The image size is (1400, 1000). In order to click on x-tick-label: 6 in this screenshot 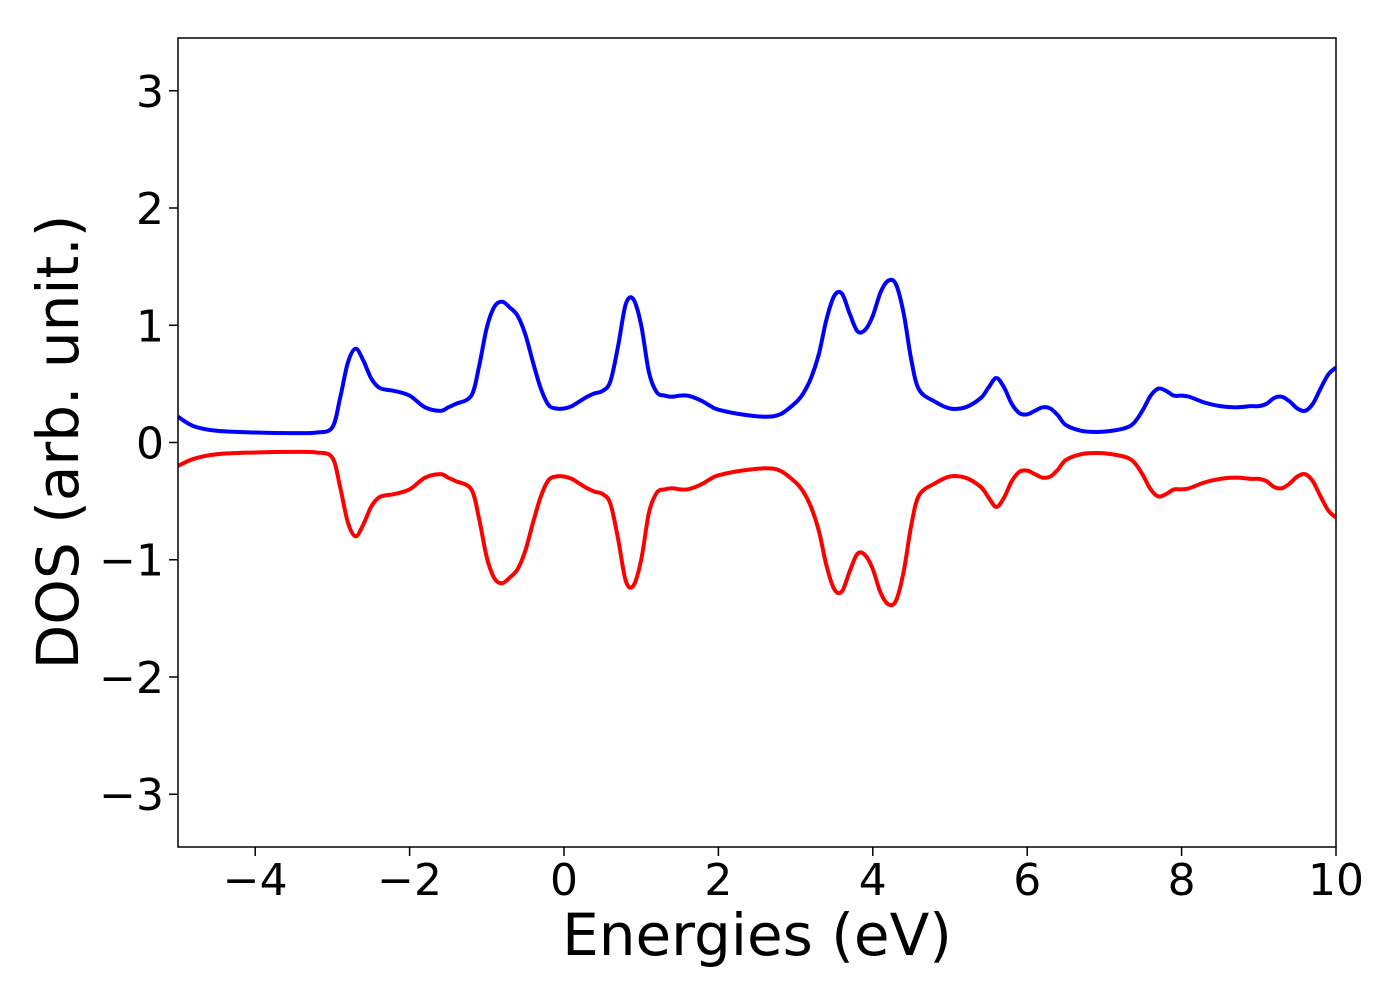, I will do `click(1027, 880)`.